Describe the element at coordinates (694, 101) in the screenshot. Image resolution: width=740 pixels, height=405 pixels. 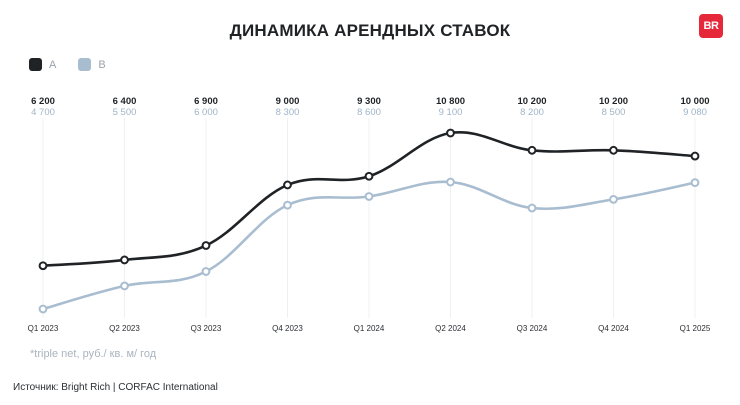
I see `data-label-a: 10 000` at that location.